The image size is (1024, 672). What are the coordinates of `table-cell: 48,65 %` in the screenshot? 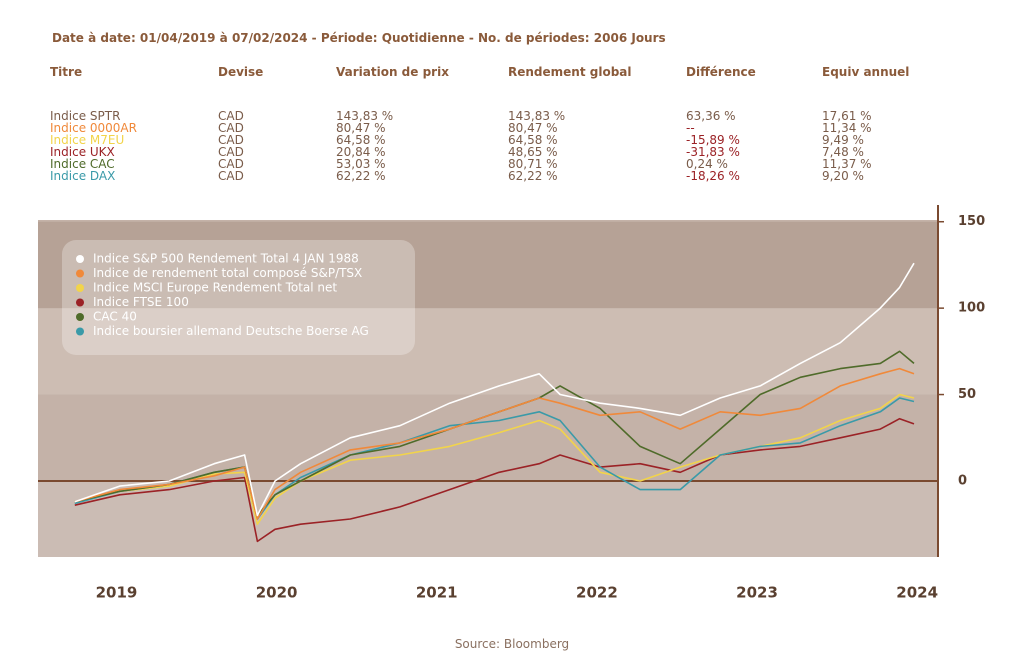 It's located at (533, 152).